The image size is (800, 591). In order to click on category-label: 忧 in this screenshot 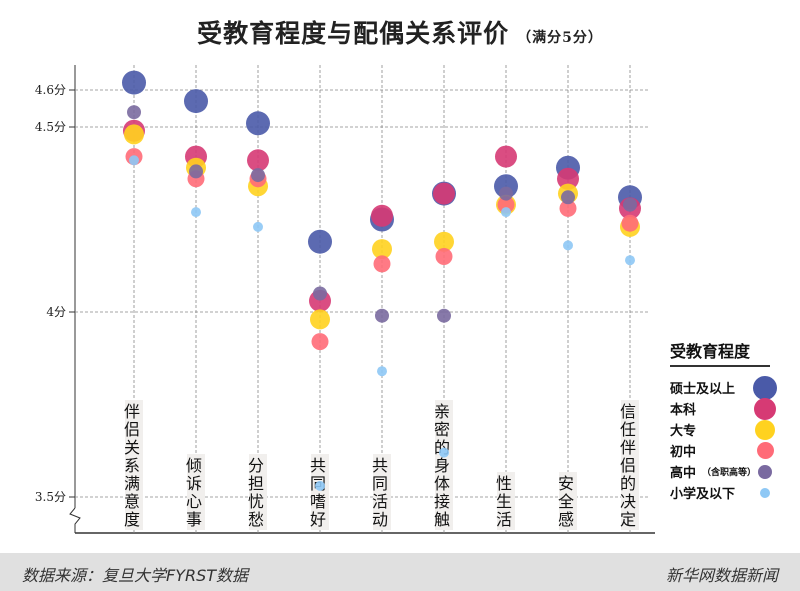, I will do `click(256, 501)`.